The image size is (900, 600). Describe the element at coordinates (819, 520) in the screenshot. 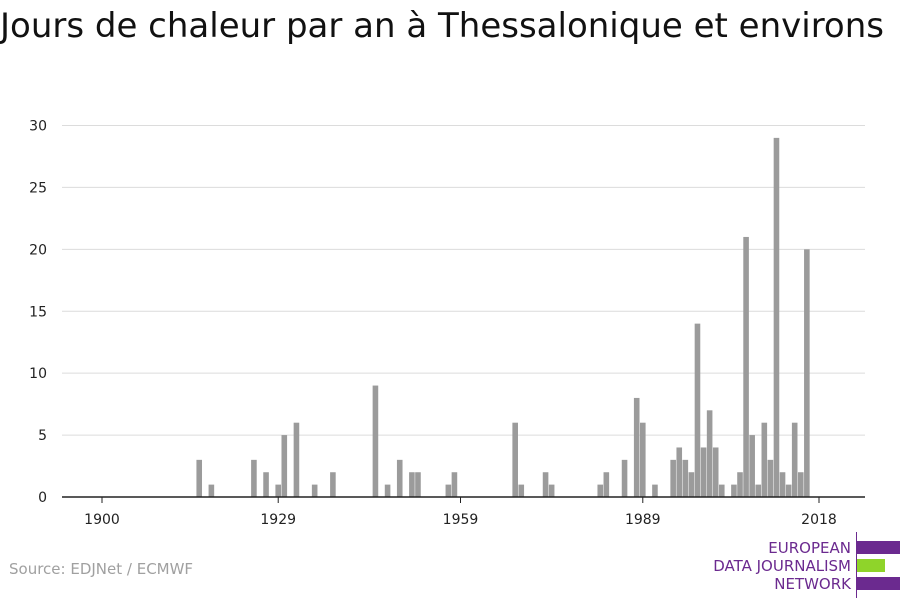

I see `x-tick-label: 2018` at that location.